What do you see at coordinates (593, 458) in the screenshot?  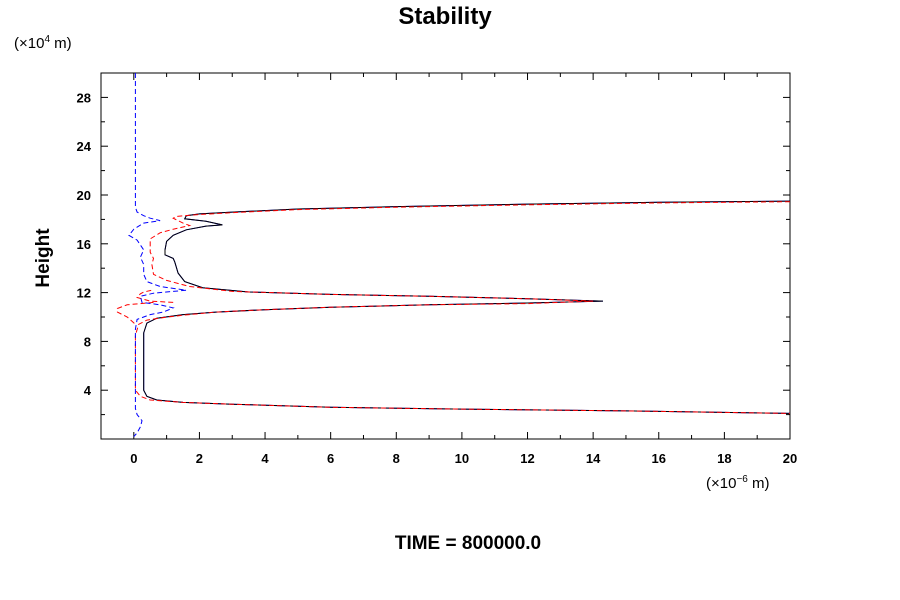 I see `x-tick-label: 14` at bounding box center [593, 458].